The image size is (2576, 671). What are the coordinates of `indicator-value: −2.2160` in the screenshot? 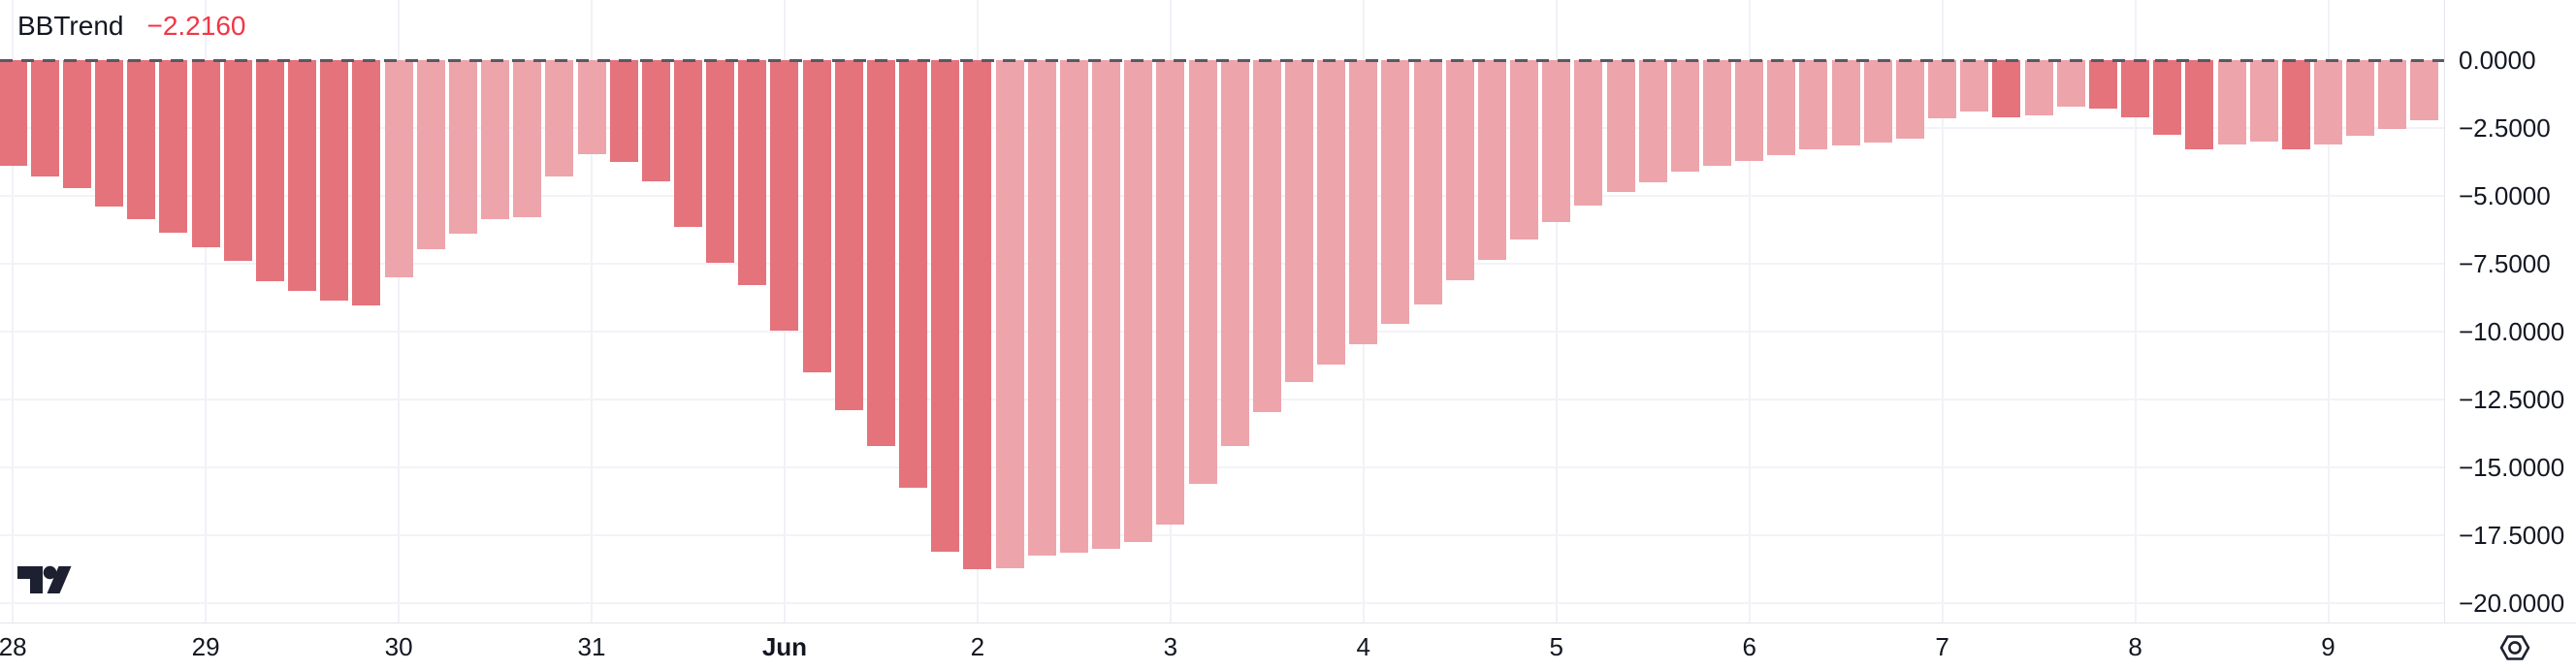 It's located at (196, 26).